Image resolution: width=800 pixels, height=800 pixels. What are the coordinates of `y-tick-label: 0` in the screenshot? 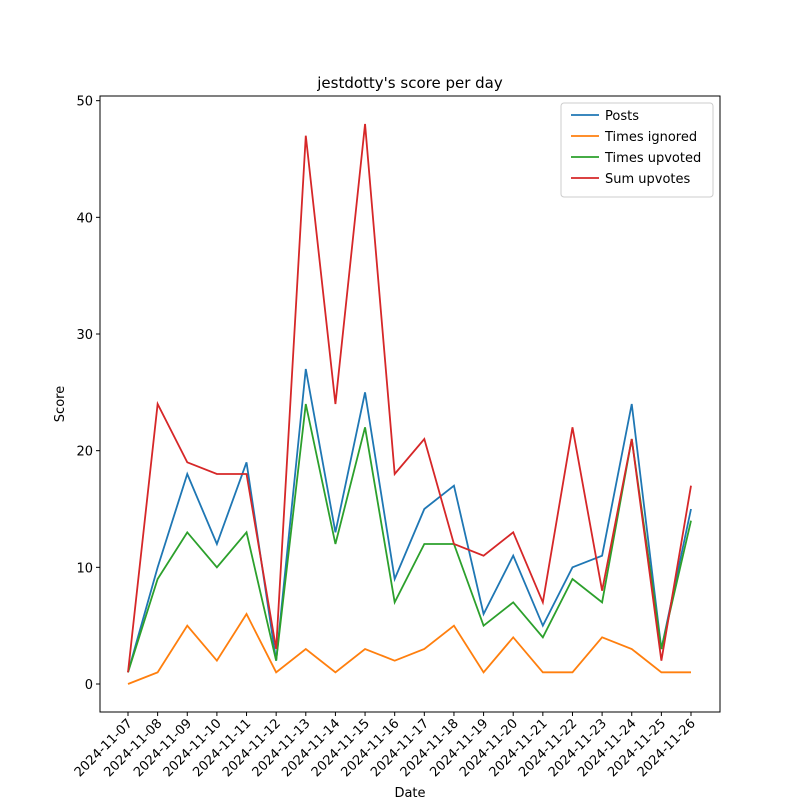 It's located at (89, 685).